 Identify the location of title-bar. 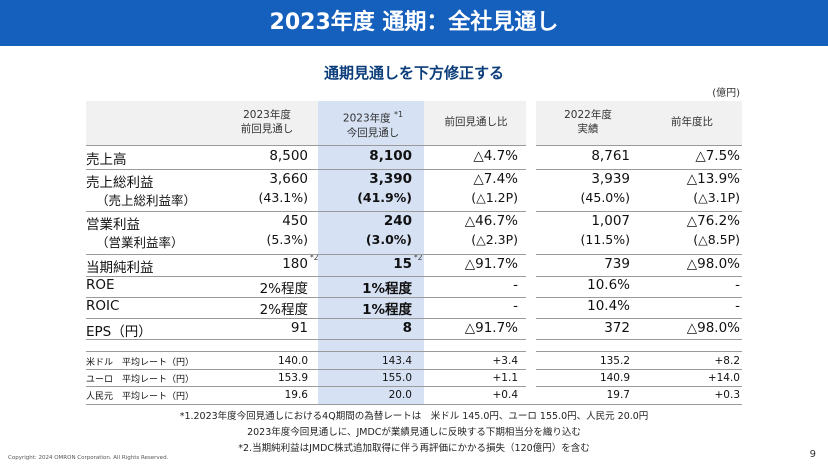
(414, 23).